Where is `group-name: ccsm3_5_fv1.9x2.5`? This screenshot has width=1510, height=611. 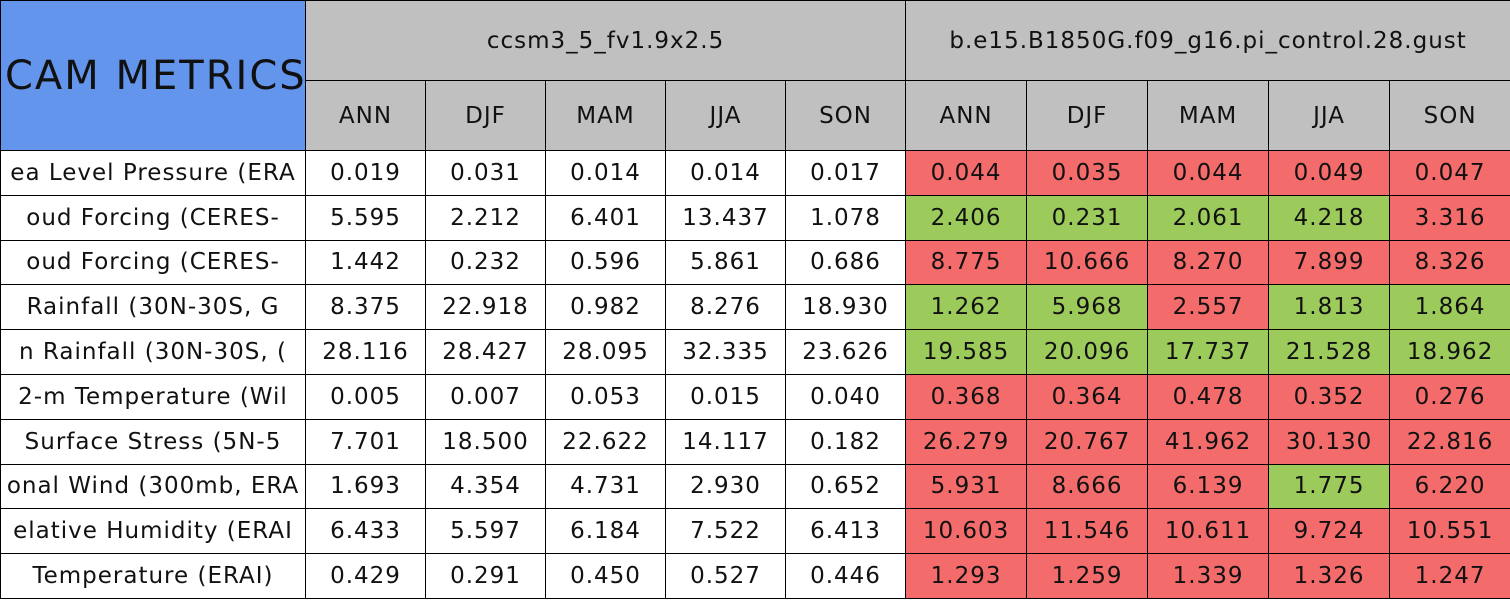
group-name: ccsm3_5_fv1.9x2.5 is located at coordinates (605, 40).